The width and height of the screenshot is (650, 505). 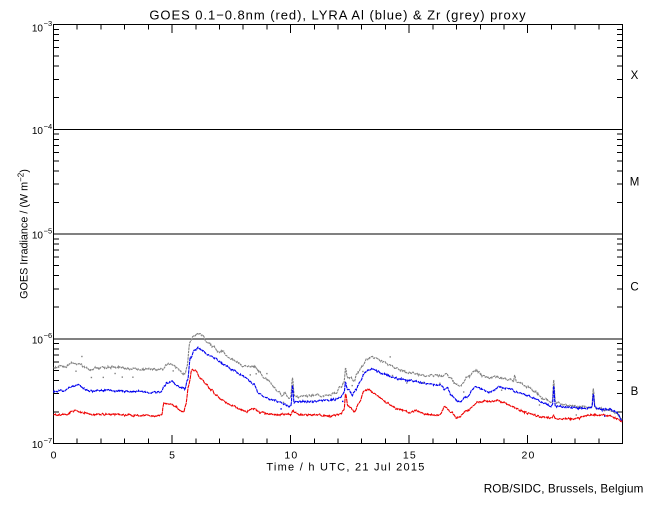 I want to click on svg-text: M, so click(x=635, y=183).